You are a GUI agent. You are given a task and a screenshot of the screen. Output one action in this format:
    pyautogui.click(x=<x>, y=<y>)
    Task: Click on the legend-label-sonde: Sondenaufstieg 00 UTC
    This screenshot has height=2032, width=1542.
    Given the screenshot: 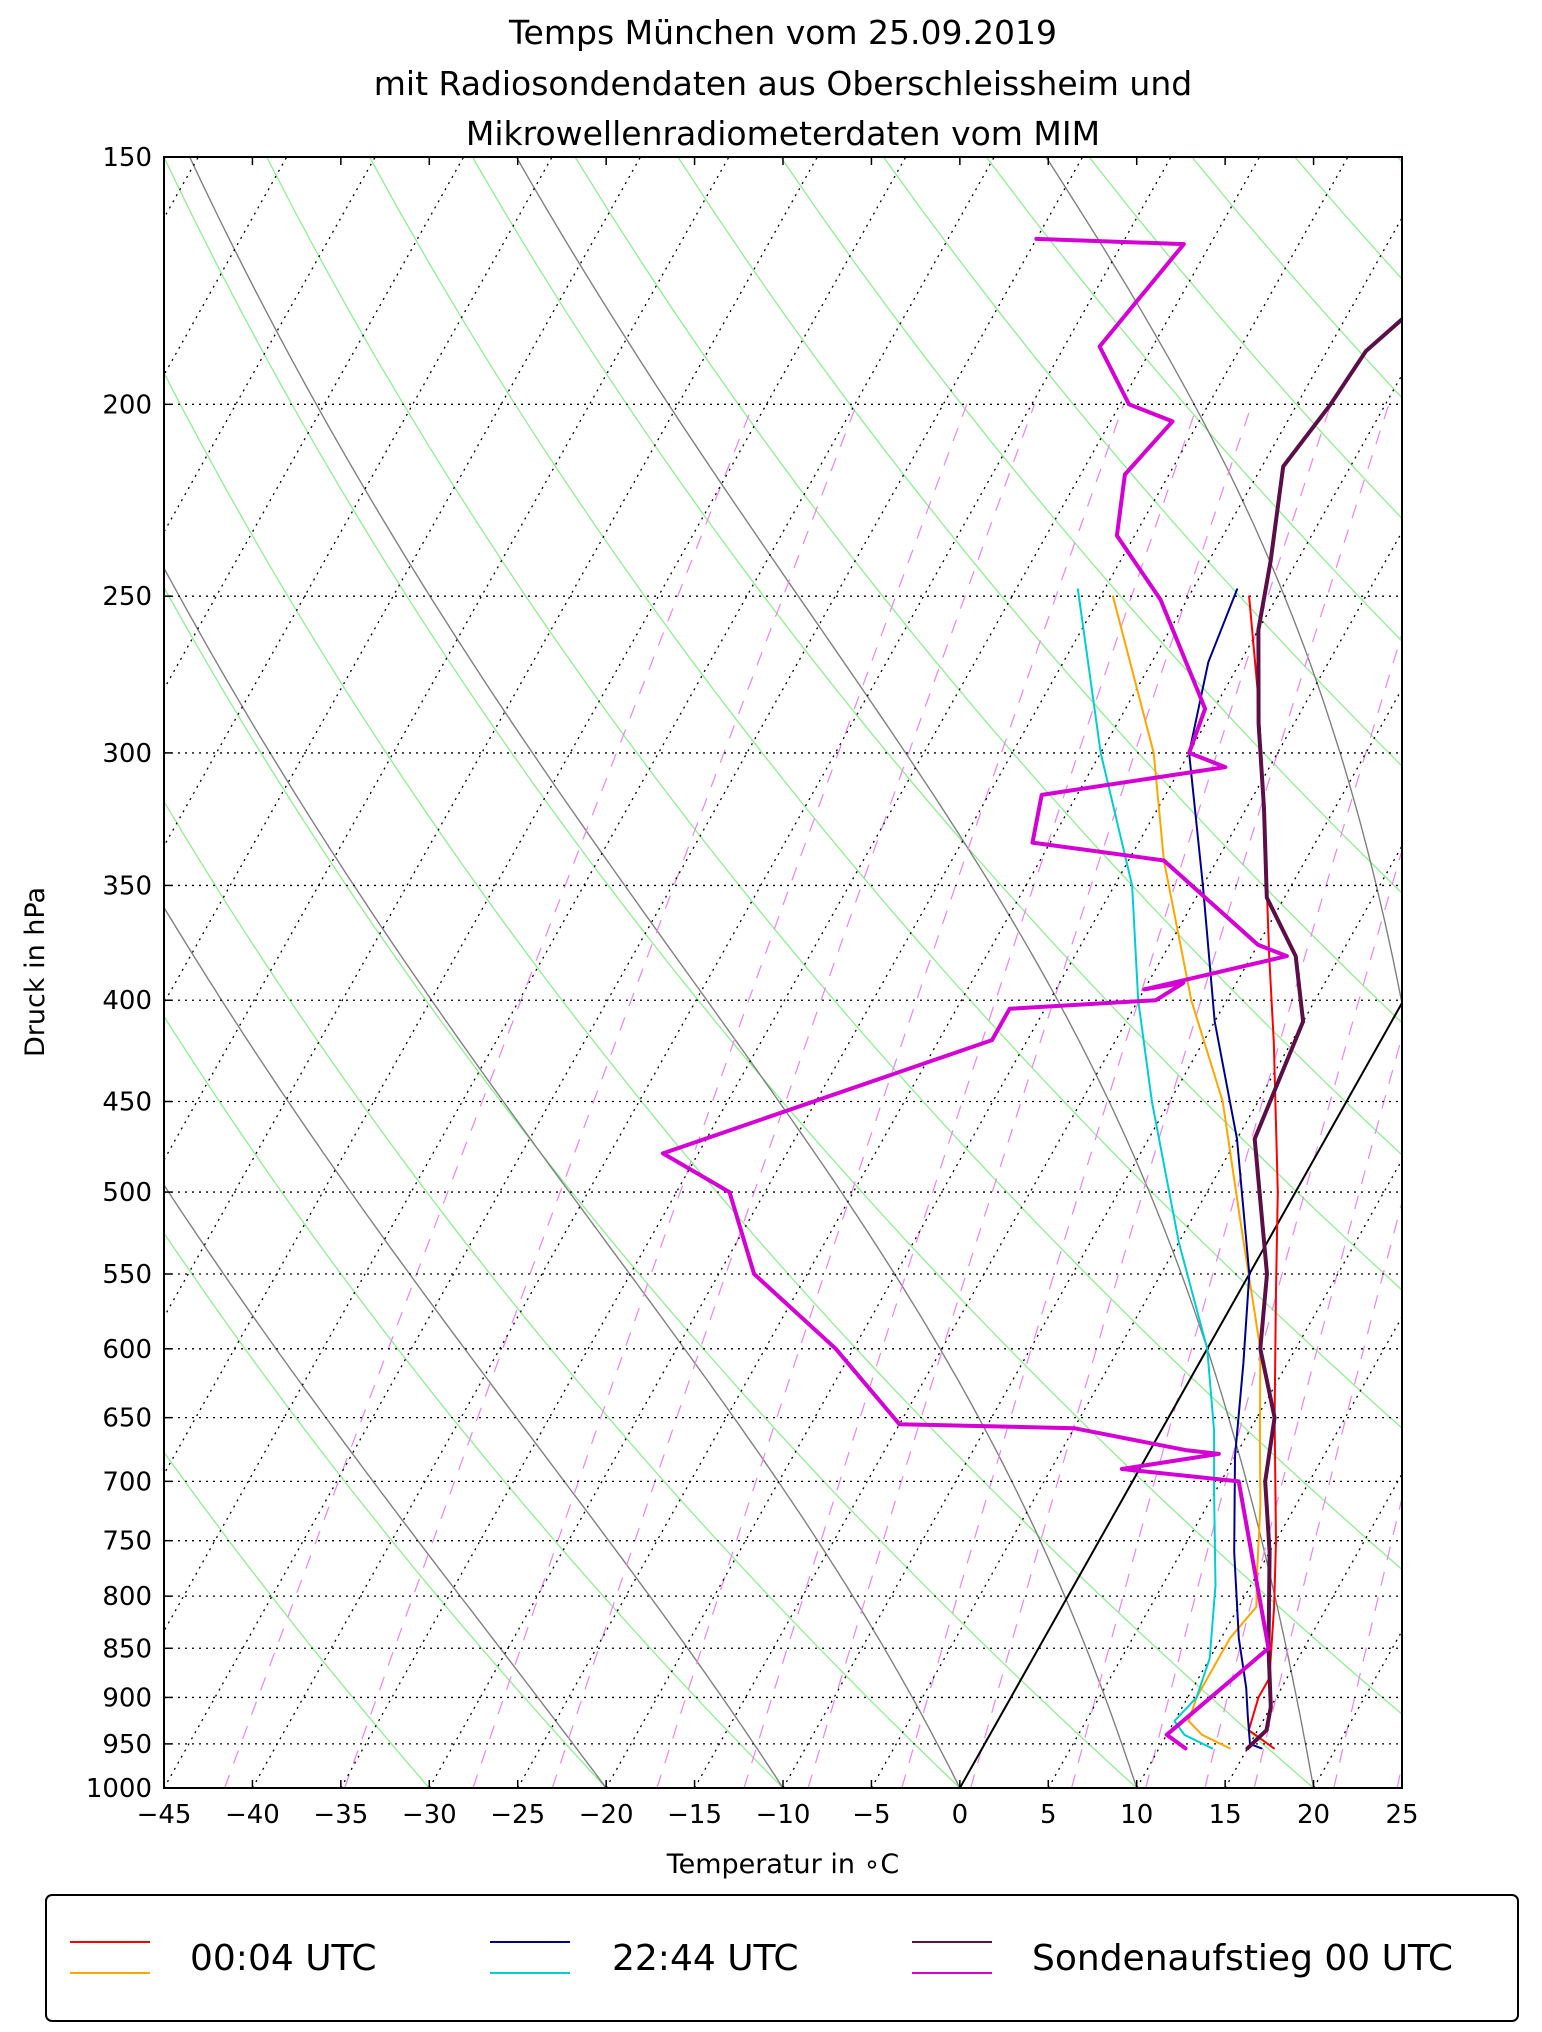 What is the action you would take?
    pyautogui.click(x=1242, y=1958)
    